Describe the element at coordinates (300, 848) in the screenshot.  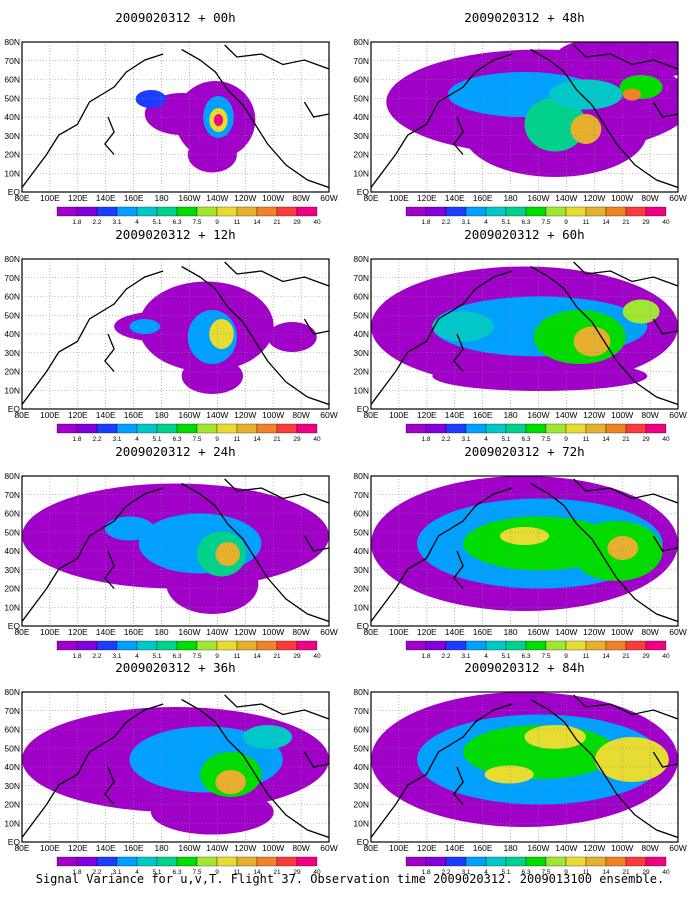
I see `lon-tick-label: 80W` at that location.